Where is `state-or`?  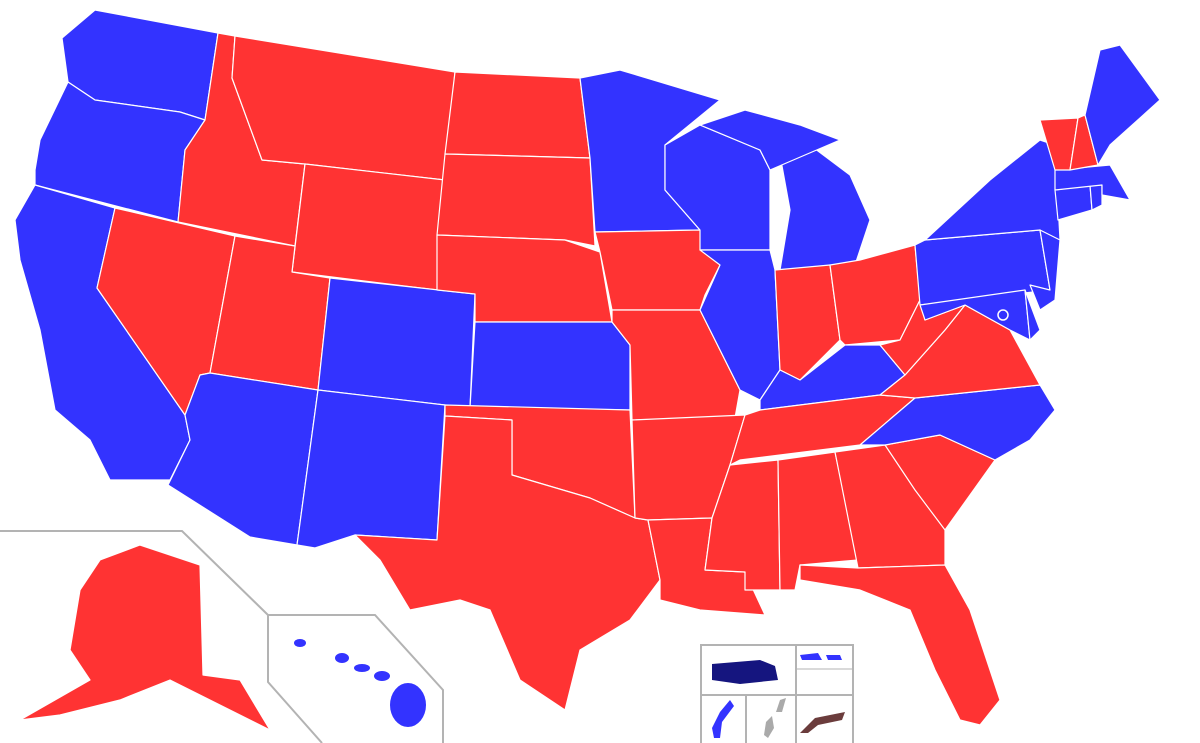 state-or is located at coordinates (120, 152).